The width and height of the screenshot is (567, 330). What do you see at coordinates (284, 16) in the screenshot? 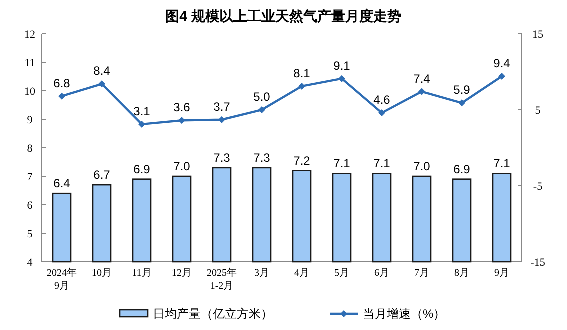
I see `chart-title: 图4 规模以上工业天然气产量月度走势` at bounding box center [284, 16].